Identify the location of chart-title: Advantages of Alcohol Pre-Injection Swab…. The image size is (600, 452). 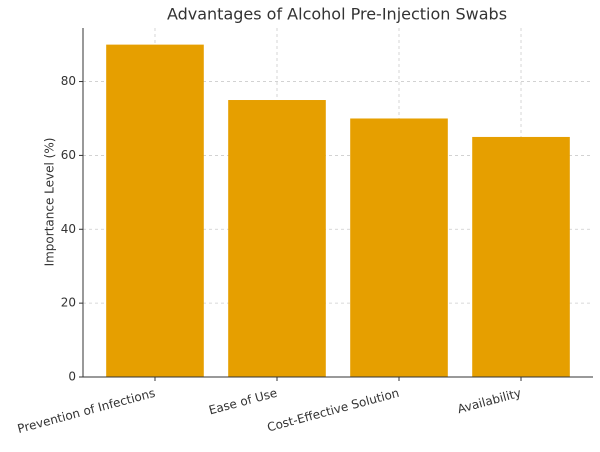
(337, 14).